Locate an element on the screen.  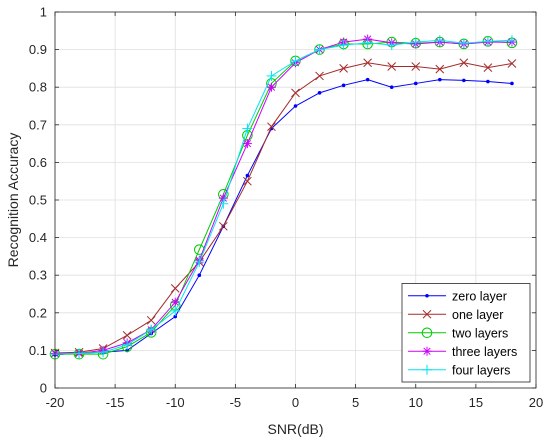
y-tick-label: 1 is located at coordinates (43, 12).